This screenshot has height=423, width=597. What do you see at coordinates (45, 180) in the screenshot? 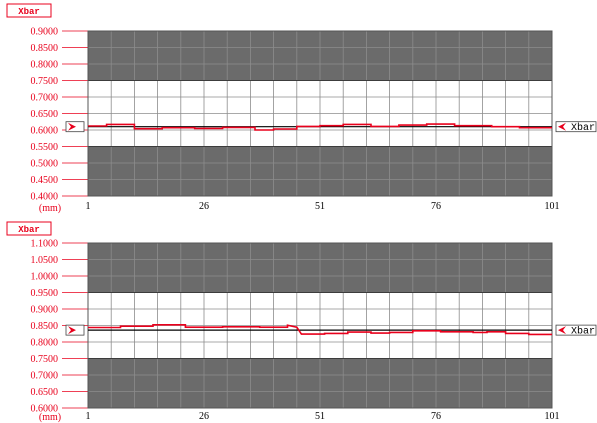
I see `y-tick-label: 0.4500` at bounding box center [45, 180].